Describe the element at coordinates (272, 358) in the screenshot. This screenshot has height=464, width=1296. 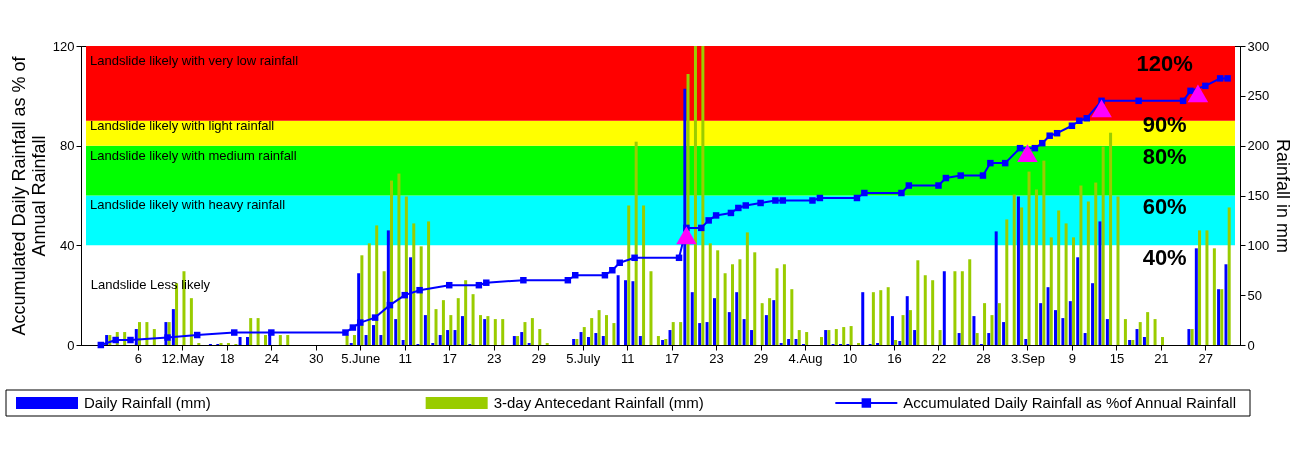
I see `x-tick-label: 24` at that location.